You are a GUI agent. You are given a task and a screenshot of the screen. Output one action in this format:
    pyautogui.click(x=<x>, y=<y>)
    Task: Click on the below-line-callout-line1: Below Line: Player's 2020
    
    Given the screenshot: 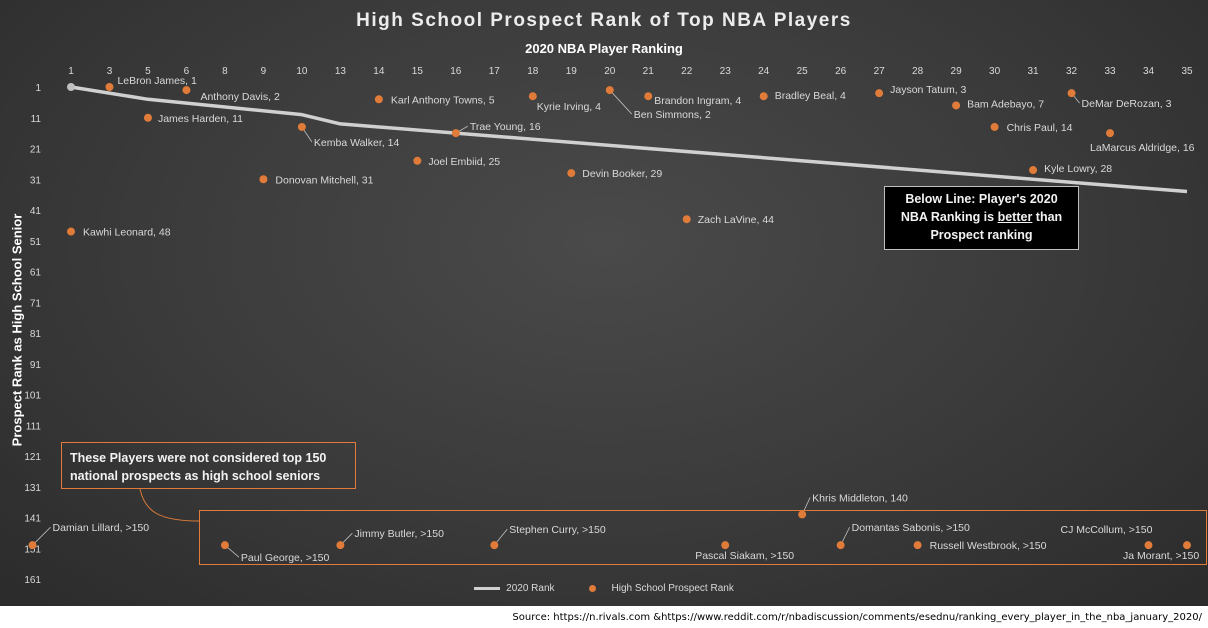 What is the action you would take?
    pyautogui.click(x=981, y=199)
    